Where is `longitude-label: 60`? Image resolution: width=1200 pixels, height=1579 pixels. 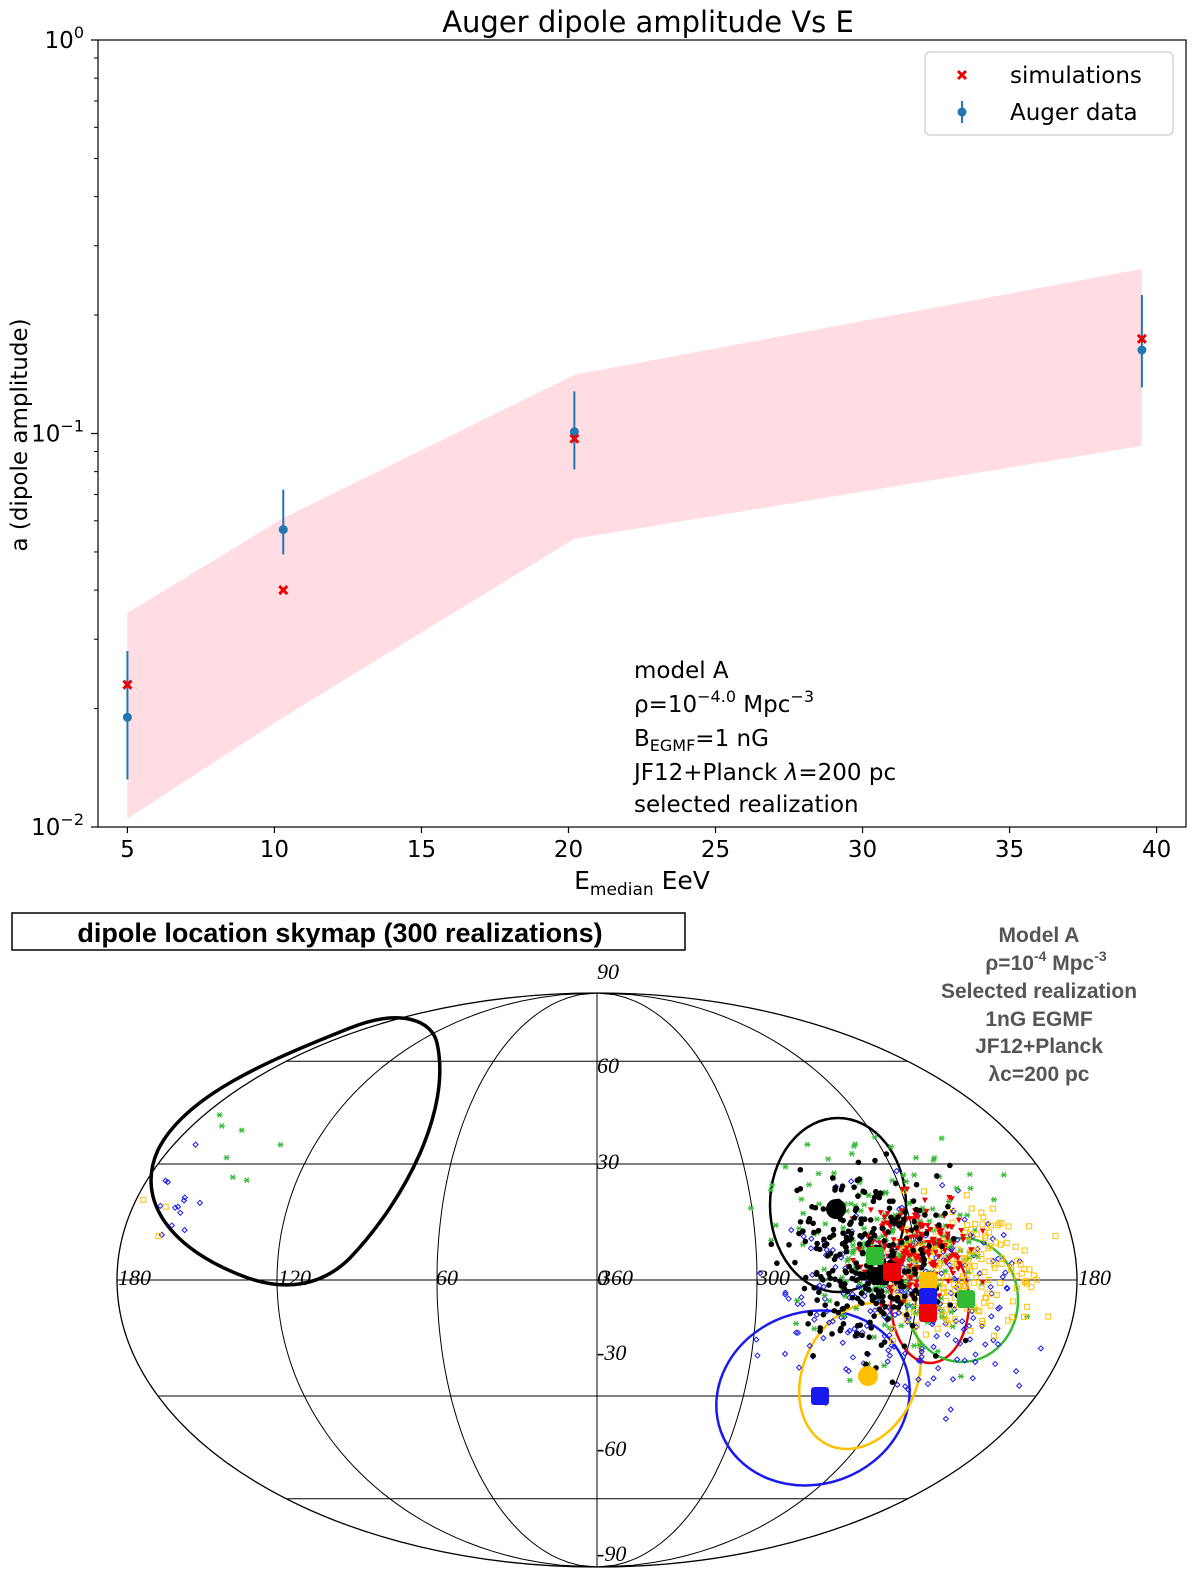
longitude-label: 60 is located at coordinates (447, 1277).